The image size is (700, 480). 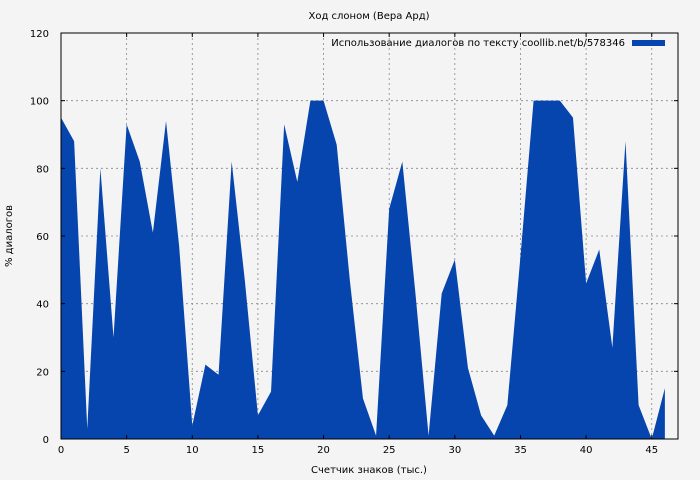 I want to click on y-tick-label: 0, so click(x=46, y=440).